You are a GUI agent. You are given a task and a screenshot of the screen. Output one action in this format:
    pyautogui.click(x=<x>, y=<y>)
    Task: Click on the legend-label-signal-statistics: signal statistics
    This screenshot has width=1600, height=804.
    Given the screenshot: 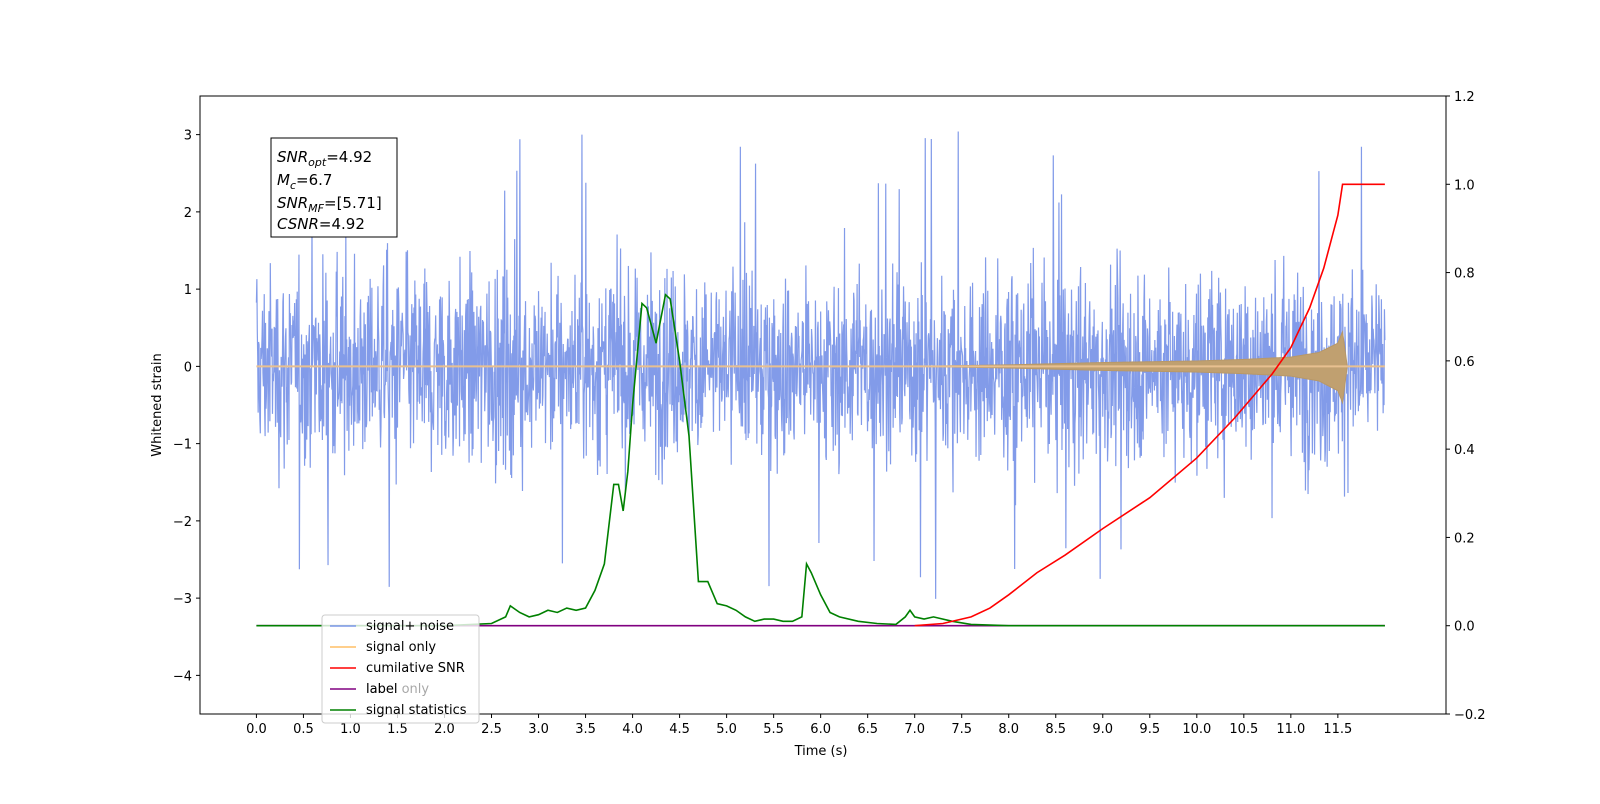 What is the action you would take?
    pyautogui.click(x=416, y=710)
    